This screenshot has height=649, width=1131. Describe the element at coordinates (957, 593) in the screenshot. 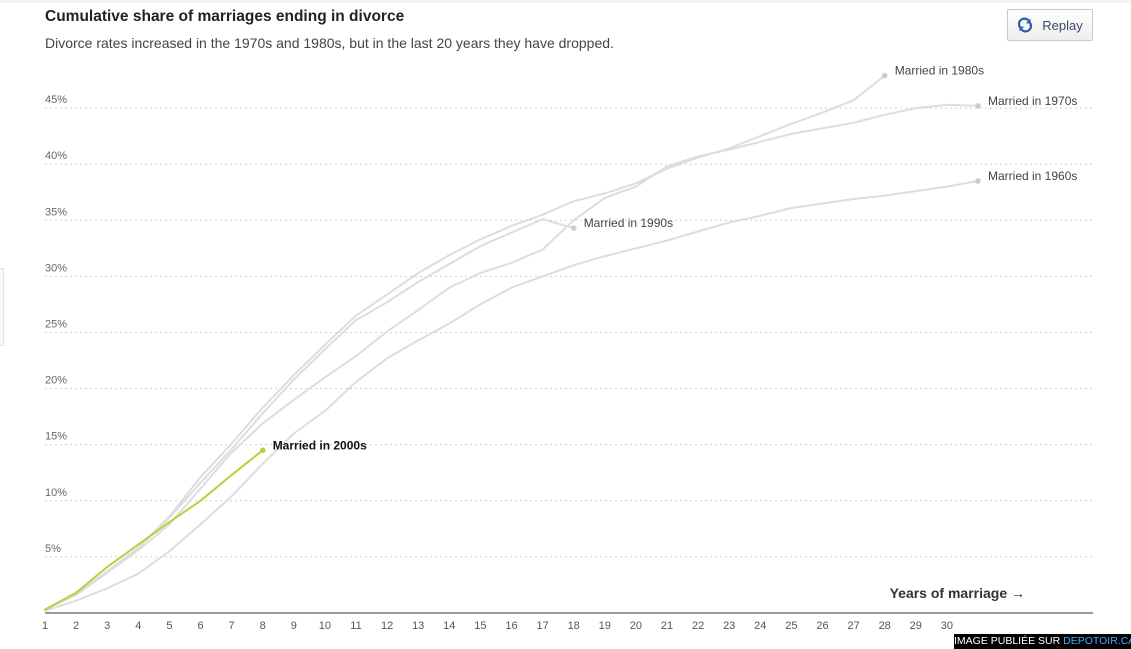

I see `x-axis-label: Years of marriage →` at that location.